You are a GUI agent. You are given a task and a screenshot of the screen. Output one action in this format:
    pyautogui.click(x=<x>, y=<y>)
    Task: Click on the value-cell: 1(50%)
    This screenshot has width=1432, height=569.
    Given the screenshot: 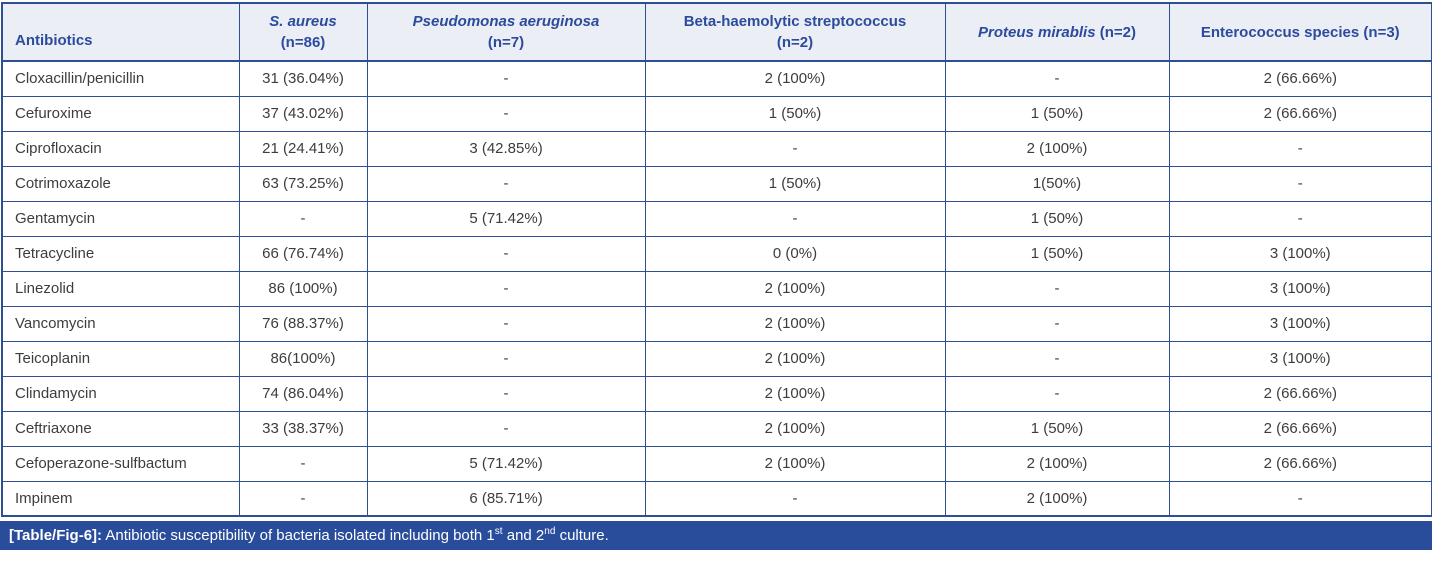 What is the action you would take?
    pyautogui.click(x=1057, y=183)
    